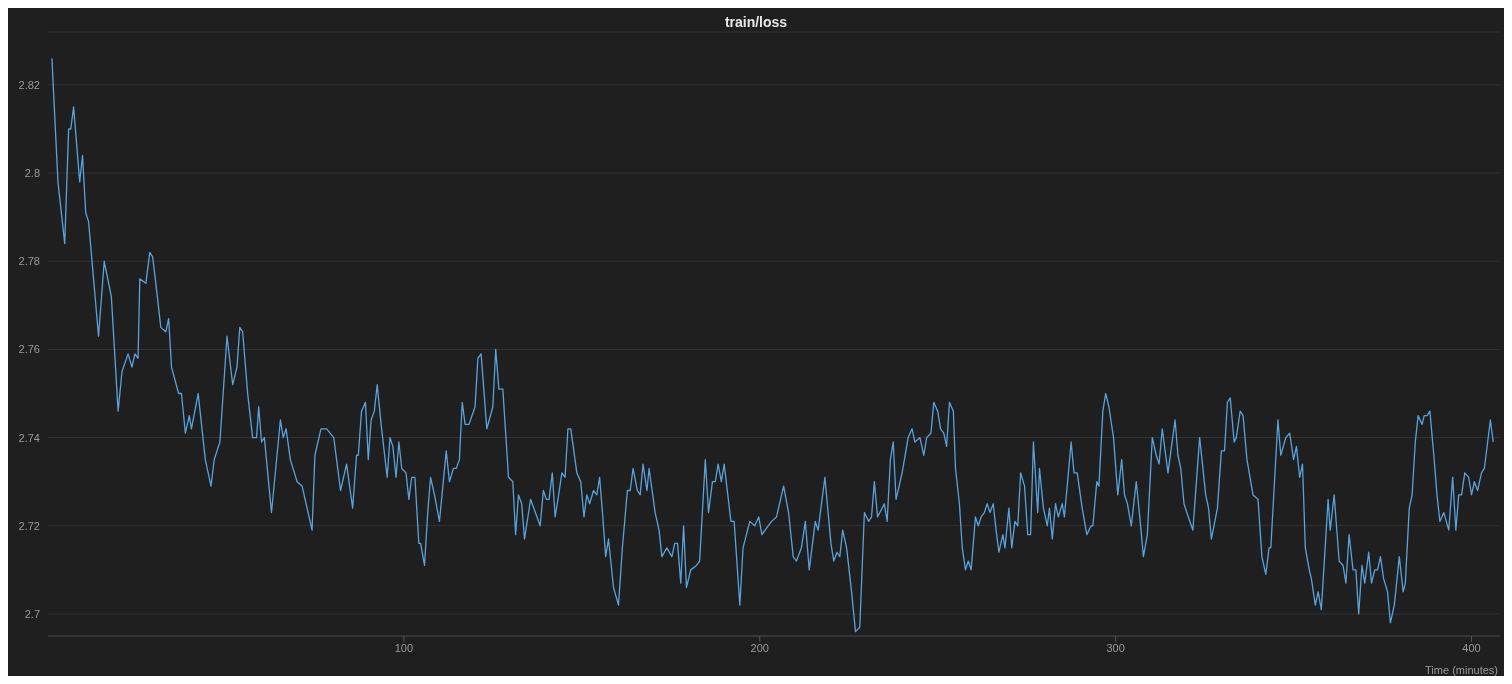 The image size is (1512, 684). I want to click on y-tick-label: 2.78, so click(29, 261).